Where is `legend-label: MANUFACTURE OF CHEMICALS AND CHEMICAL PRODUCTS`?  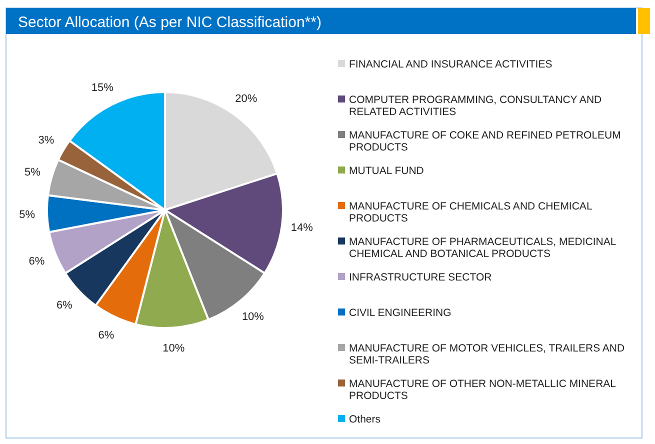 legend-label: MANUFACTURE OF CHEMICALS AND CHEMICAL PRODUCTS is located at coordinates (470, 212).